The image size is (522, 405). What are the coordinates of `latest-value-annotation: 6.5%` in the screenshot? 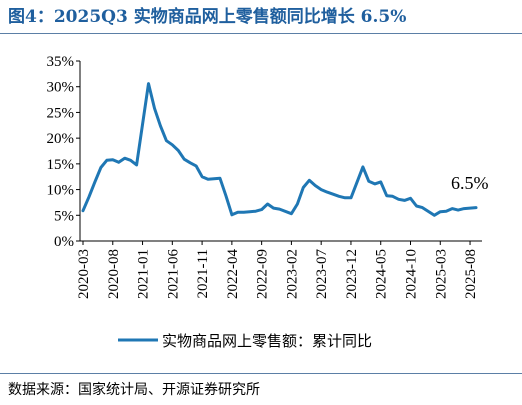 It's located at (470, 183).